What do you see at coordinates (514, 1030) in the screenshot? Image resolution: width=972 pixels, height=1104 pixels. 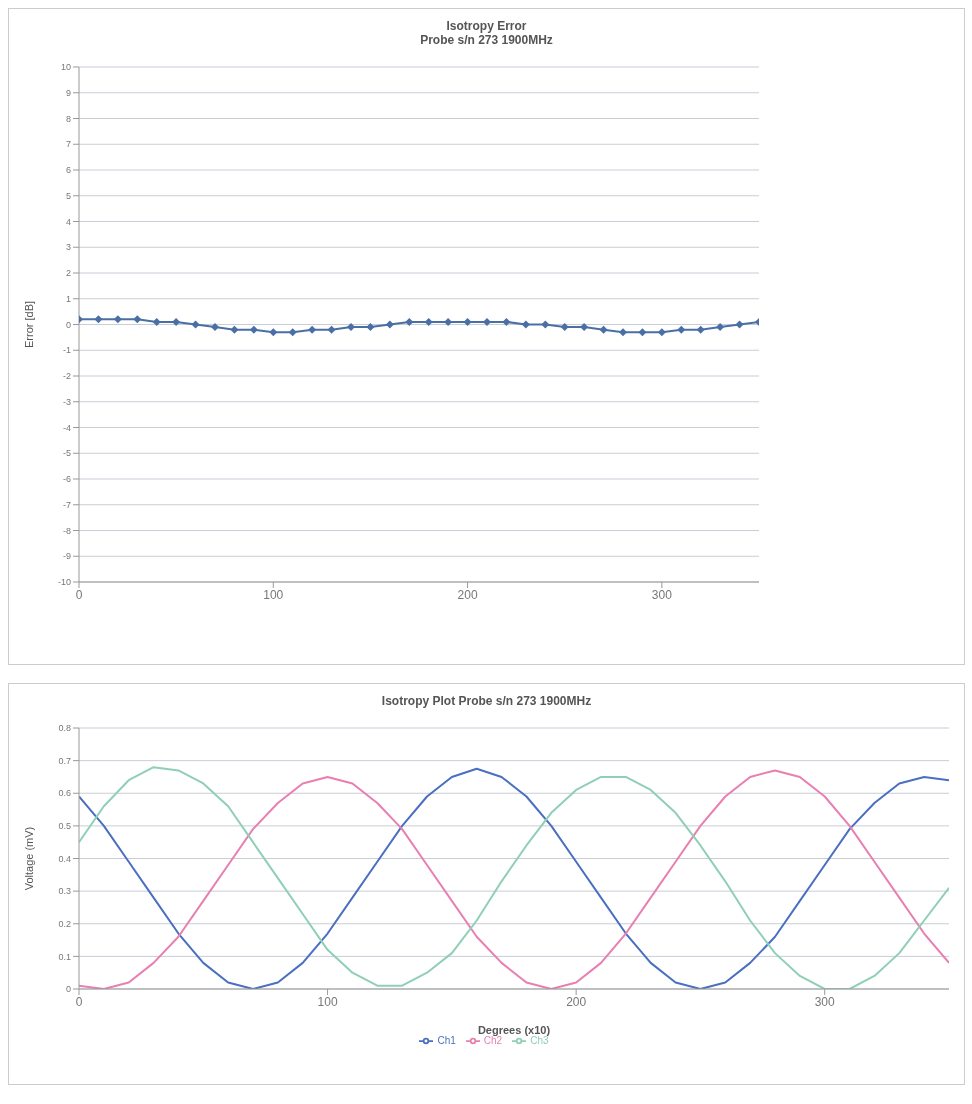 I see `x-axis-title: Degrees (x10)` at bounding box center [514, 1030].